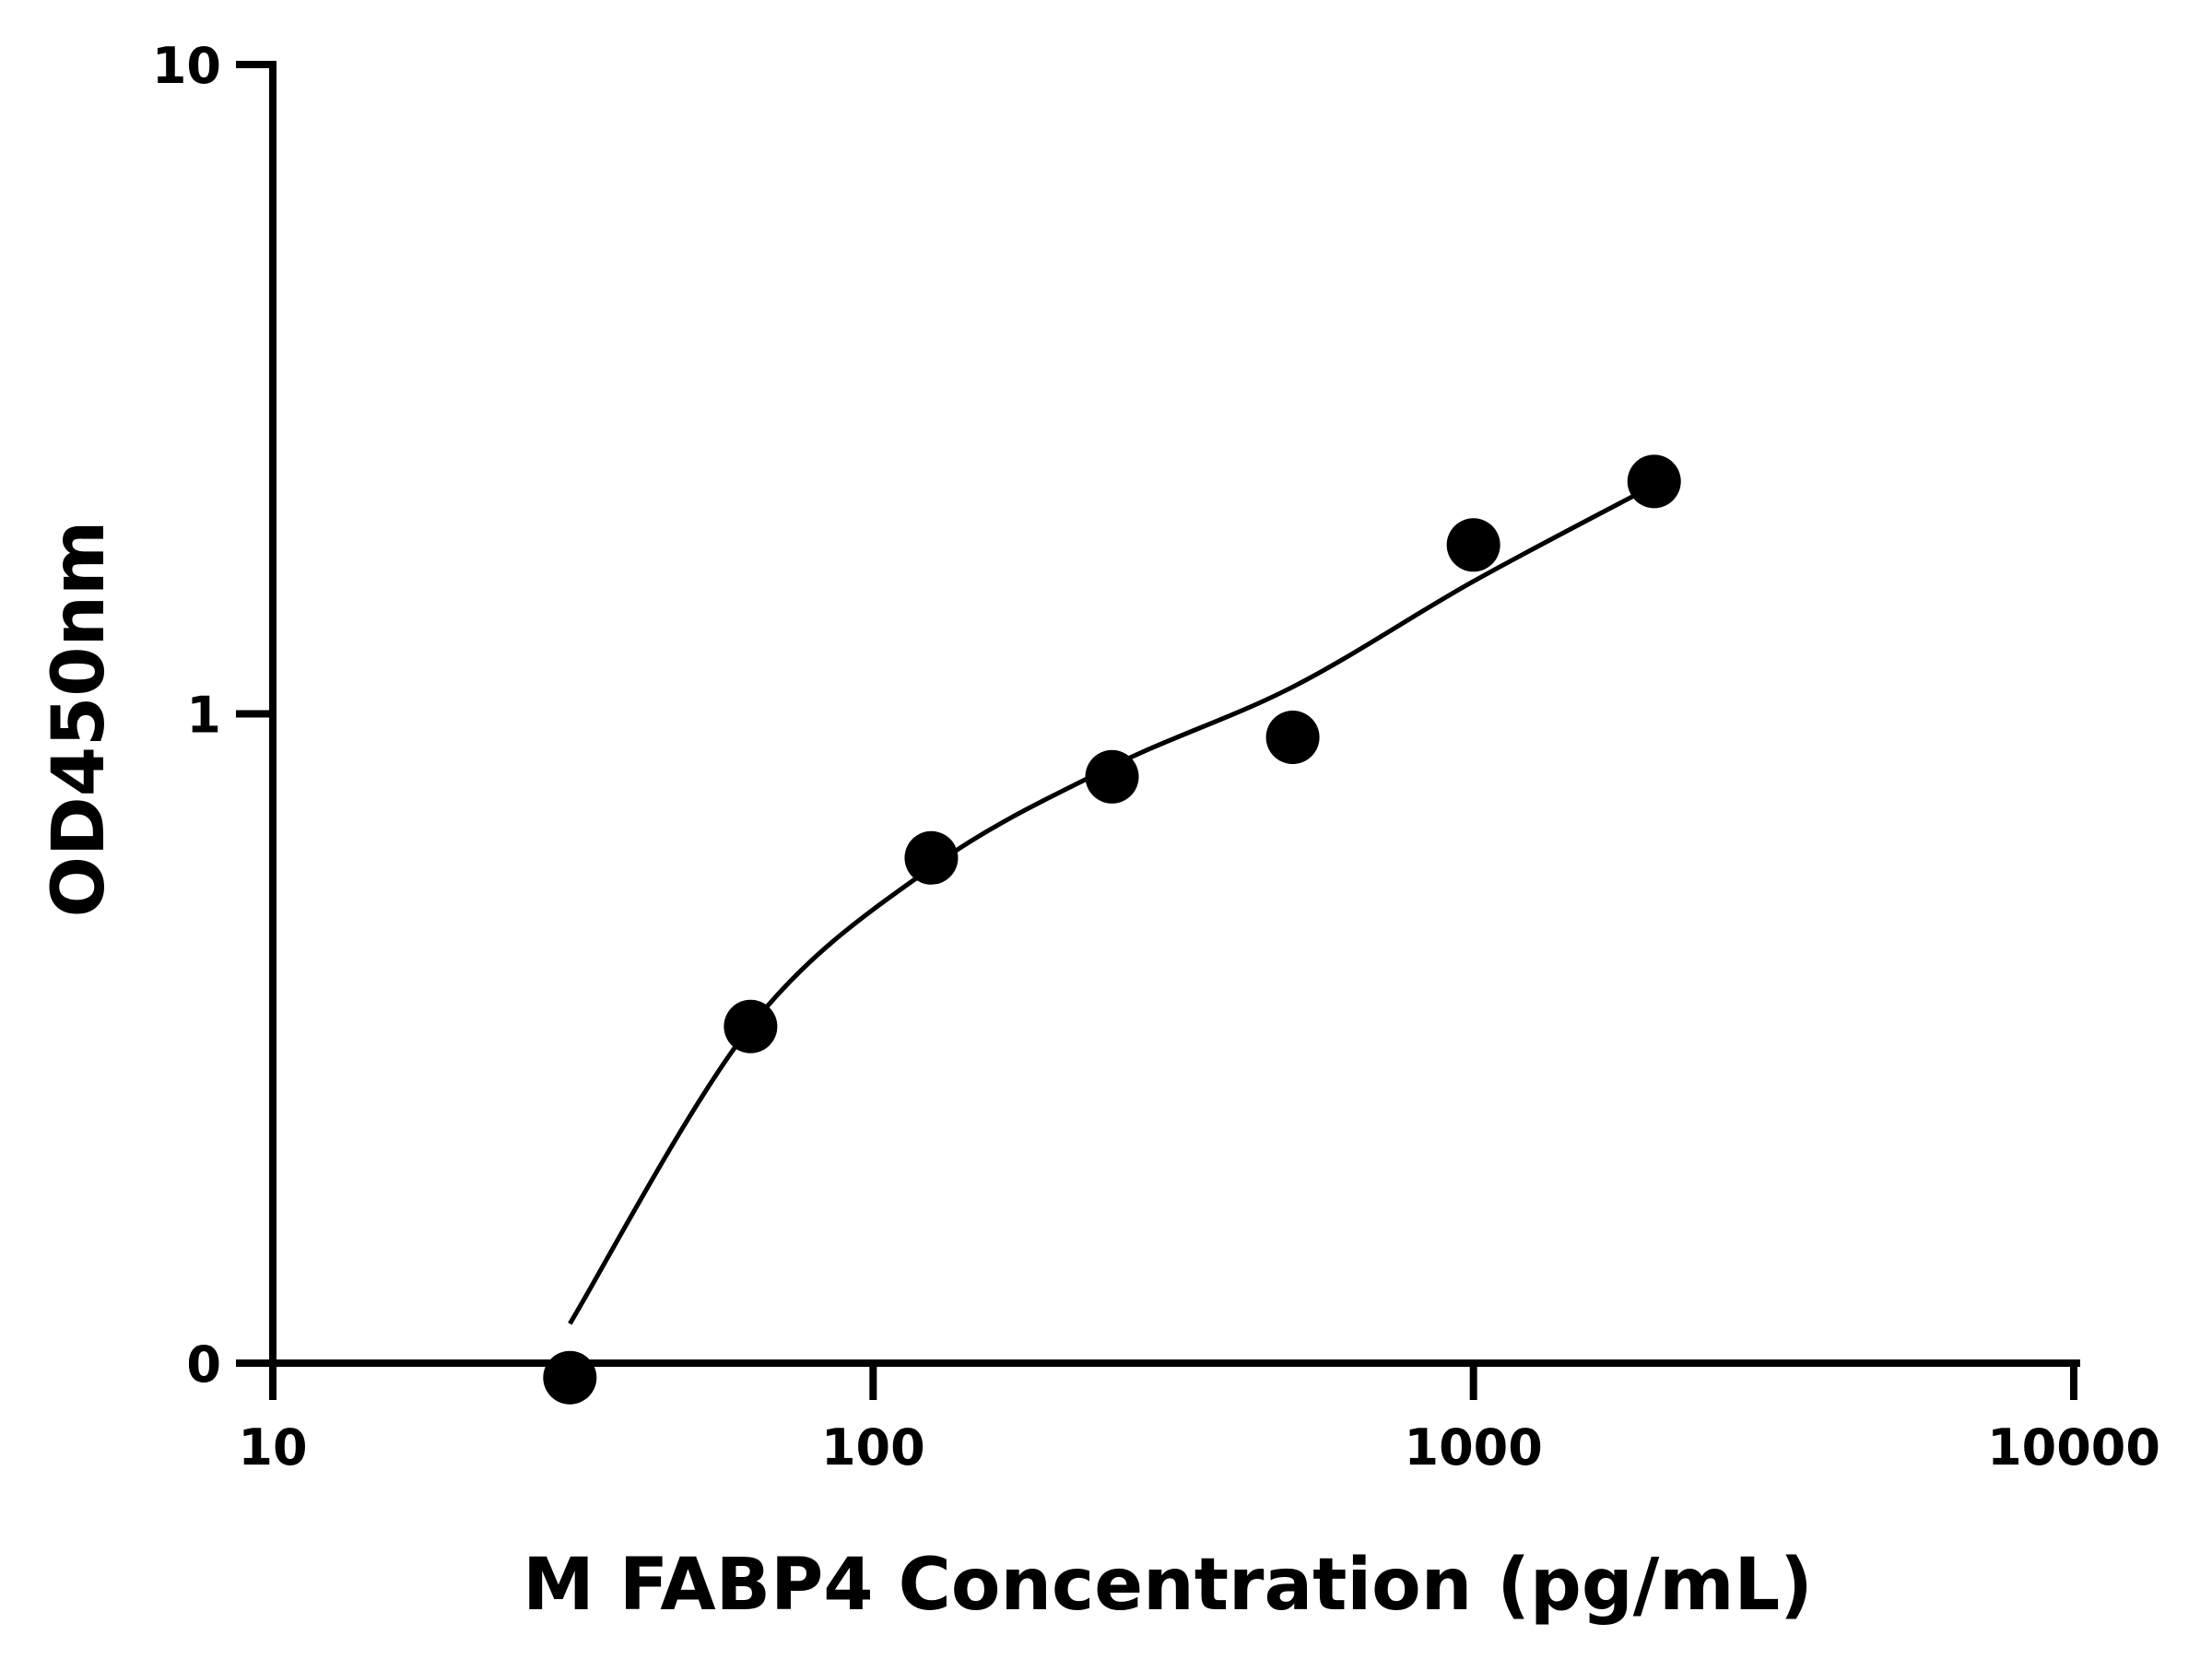 This screenshot has height=1659, width=2212. What do you see at coordinates (203, 716) in the screenshot?
I see `y-tick-label: 1` at bounding box center [203, 716].